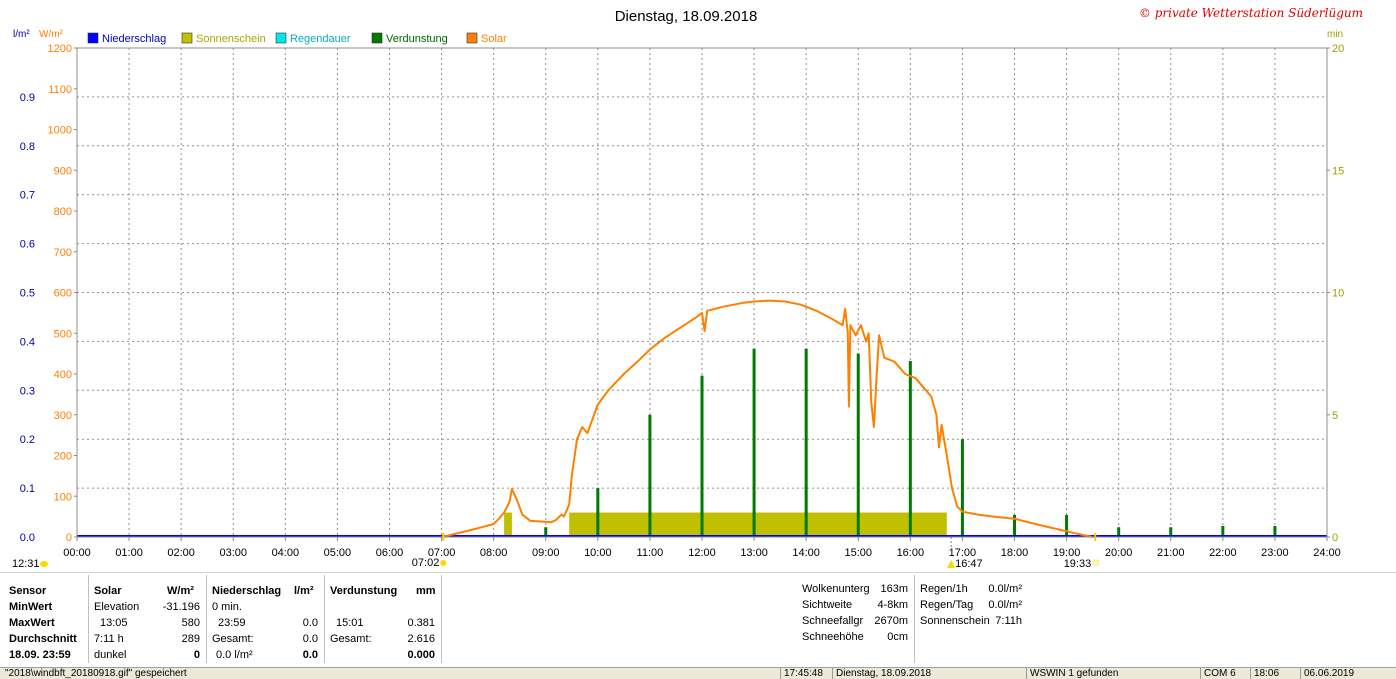  What do you see at coordinates (190, 623) in the screenshot?
I see `solar-max-value: 580` at bounding box center [190, 623].